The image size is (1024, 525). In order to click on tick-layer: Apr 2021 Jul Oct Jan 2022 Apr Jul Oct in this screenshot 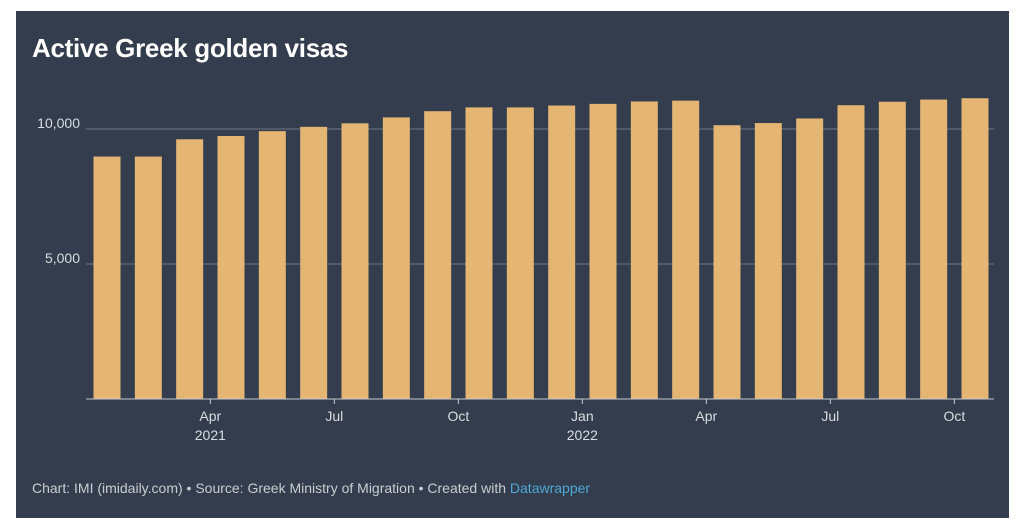, I will do `click(580, 421)`.